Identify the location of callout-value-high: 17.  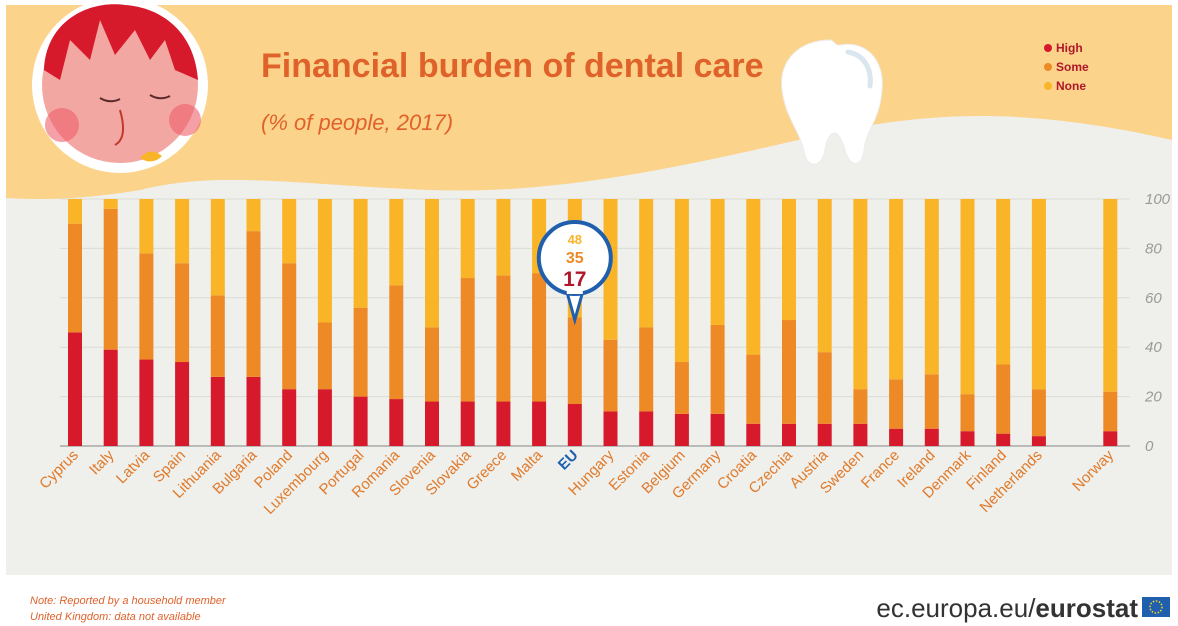
(574, 279).